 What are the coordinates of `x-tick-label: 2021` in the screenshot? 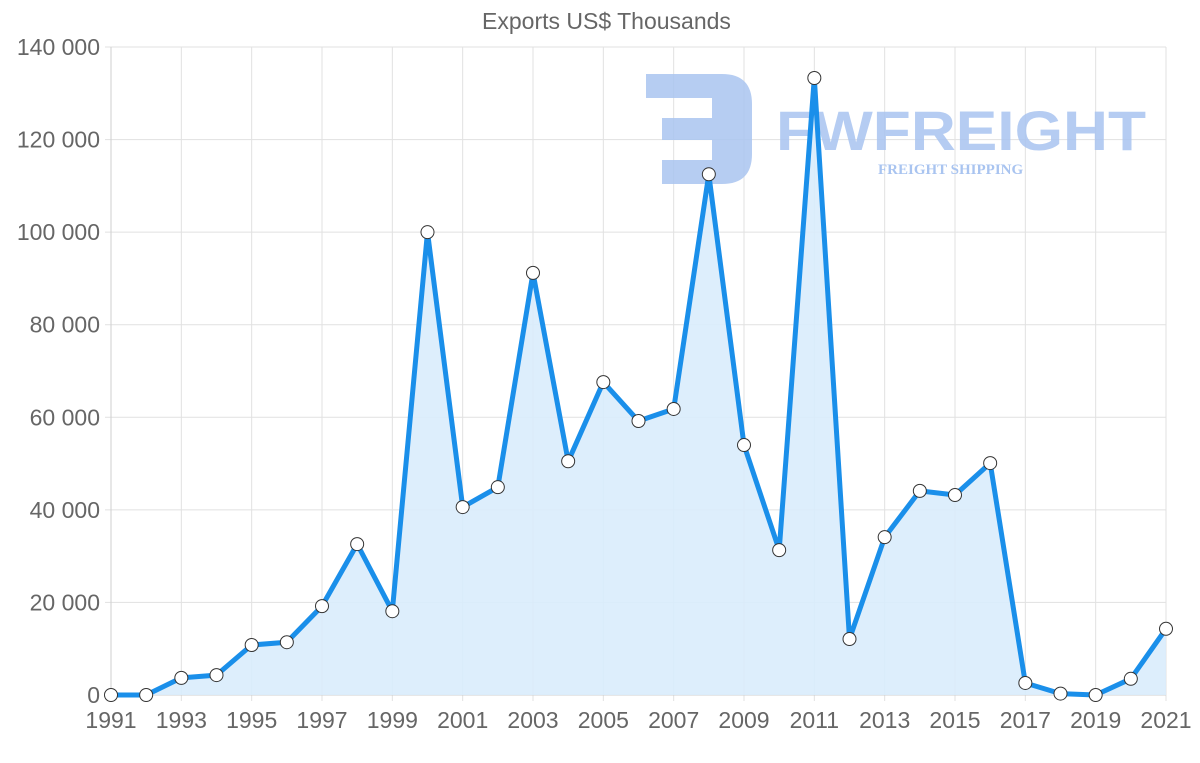 It's located at (1165, 720).